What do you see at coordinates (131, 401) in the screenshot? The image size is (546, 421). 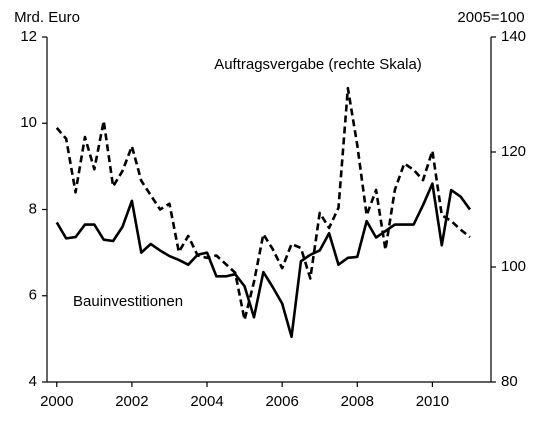 I see `x-tick-label: 2002` at bounding box center [131, 401].